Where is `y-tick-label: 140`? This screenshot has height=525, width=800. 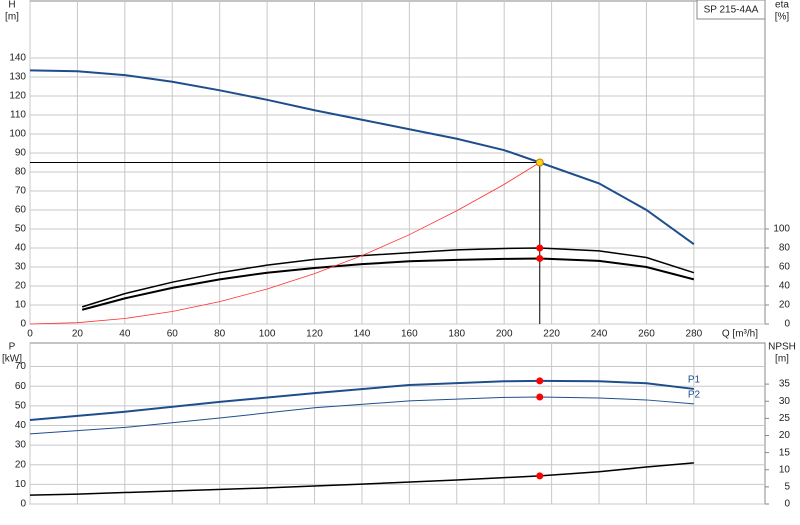 y-tick-label: 140 is located at coordinates (17, 58).